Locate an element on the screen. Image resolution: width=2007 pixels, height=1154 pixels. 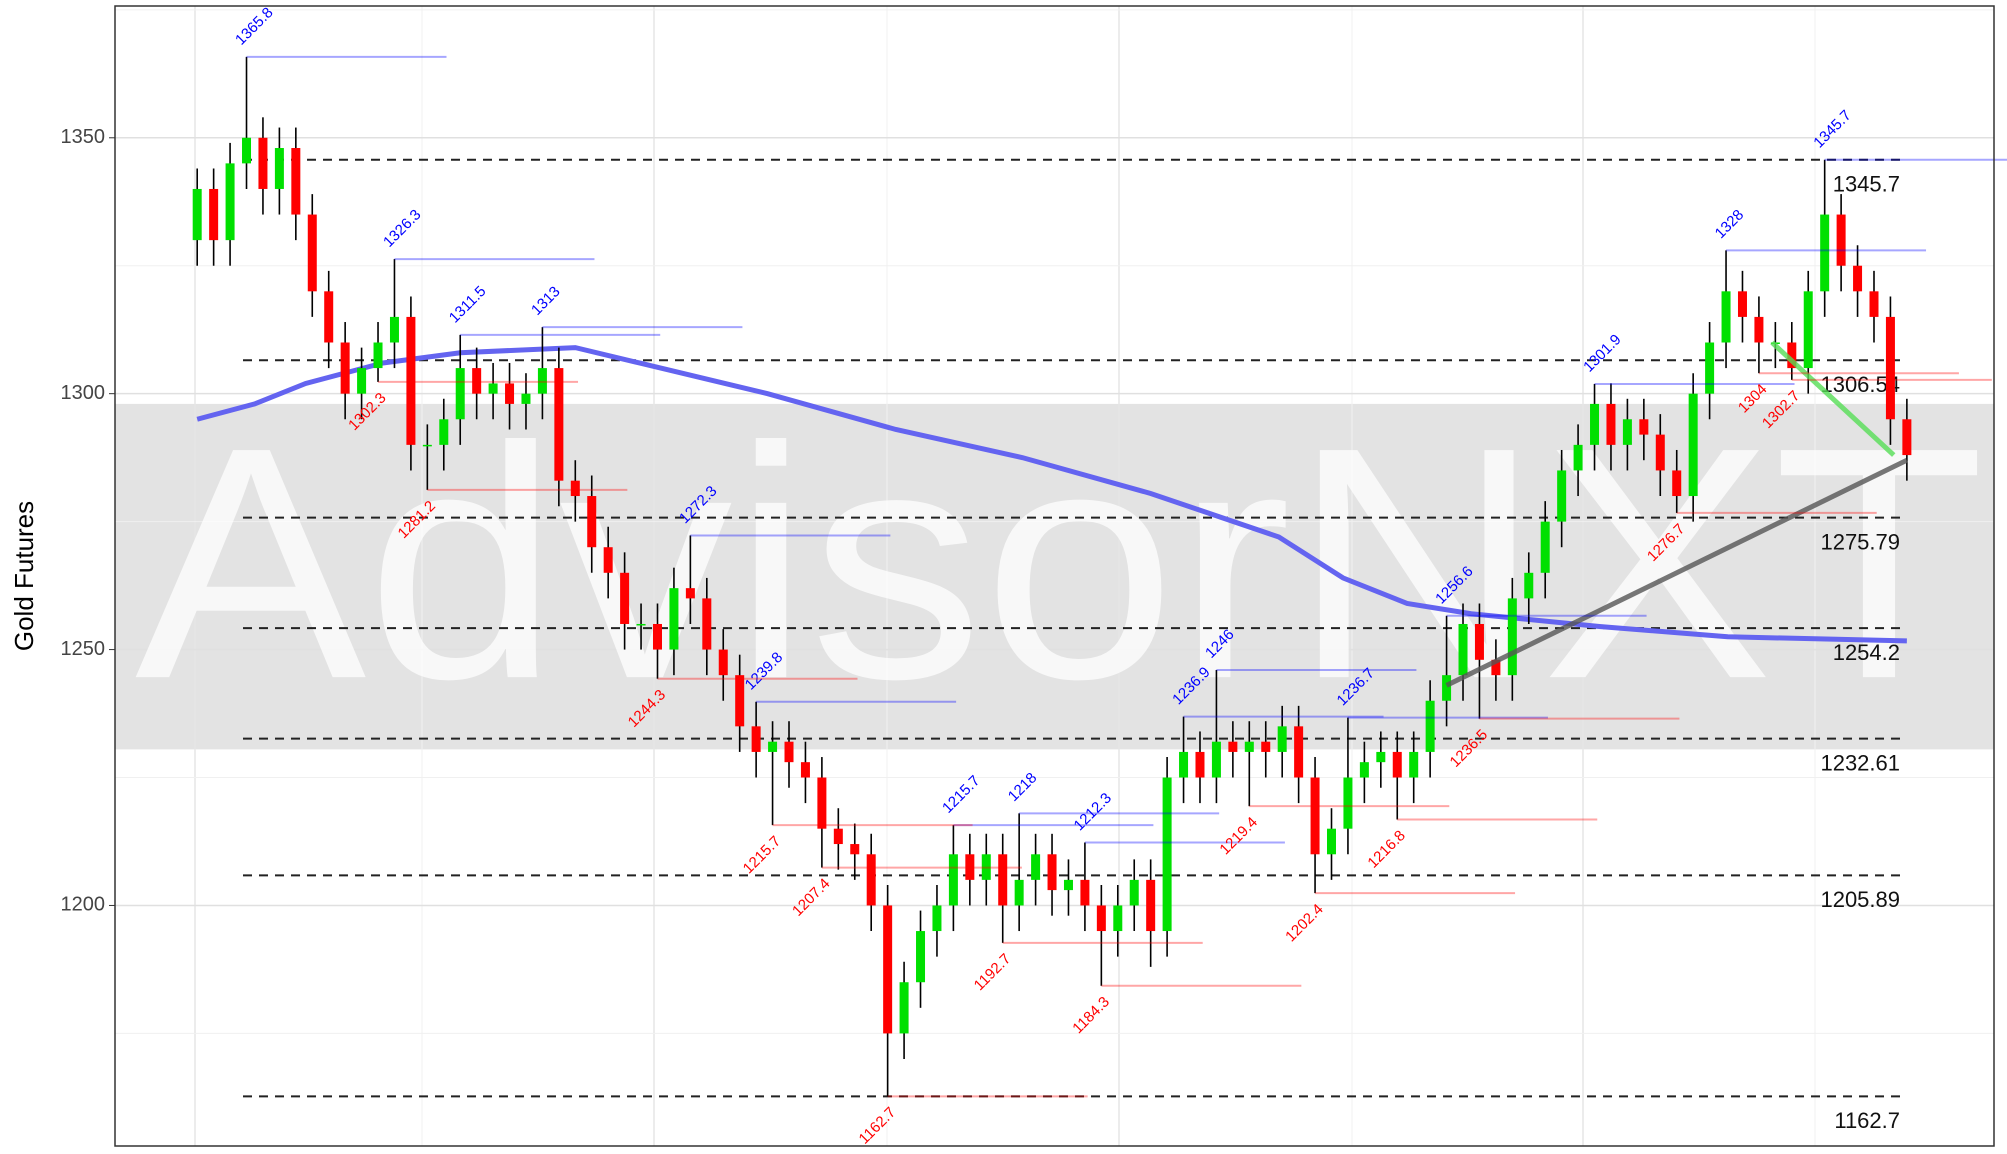
y-tick-label: 1300 is located at coordinates (83, 393).